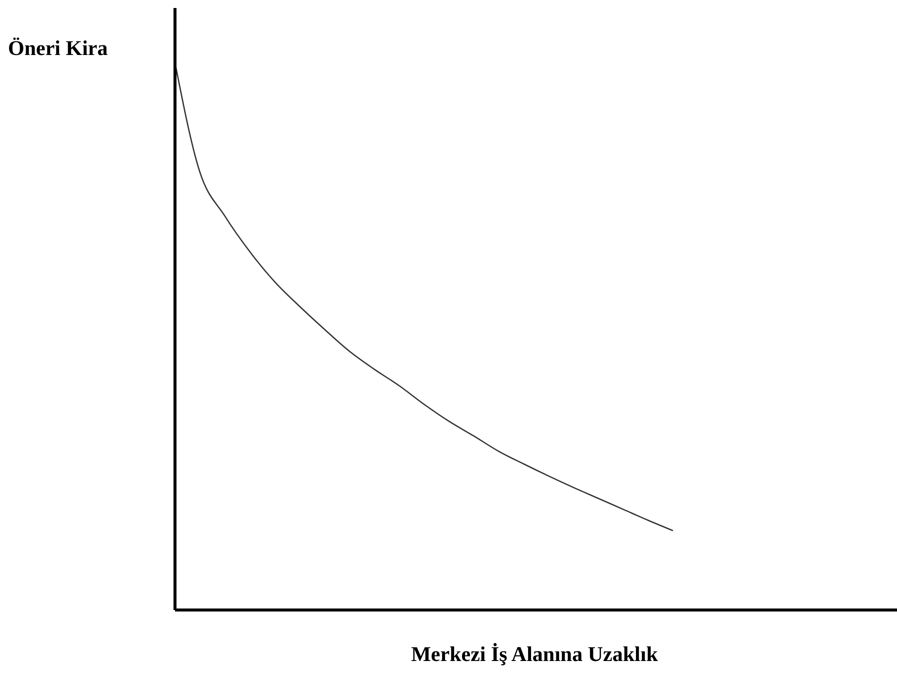 The height and width of the screenshot is (683, 897). I want to click on x-axis-title: Merkezi İş Alanına Uzaklık, so click(534, 654).